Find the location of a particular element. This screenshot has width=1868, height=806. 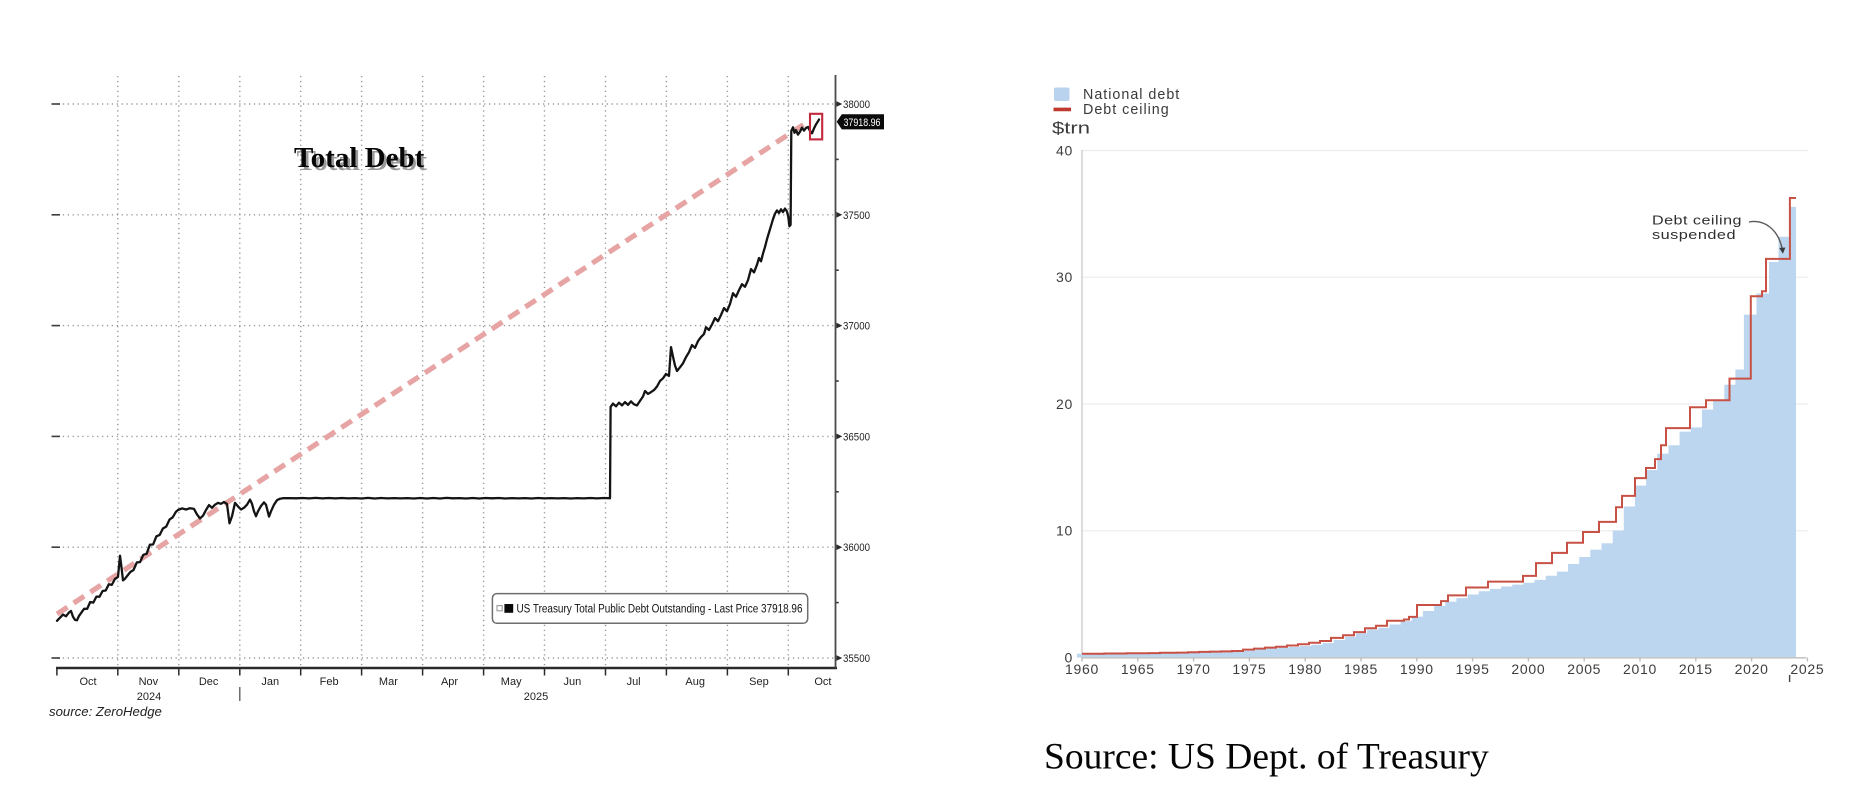

svg-text: Jun is located at coordinates (573, 682).